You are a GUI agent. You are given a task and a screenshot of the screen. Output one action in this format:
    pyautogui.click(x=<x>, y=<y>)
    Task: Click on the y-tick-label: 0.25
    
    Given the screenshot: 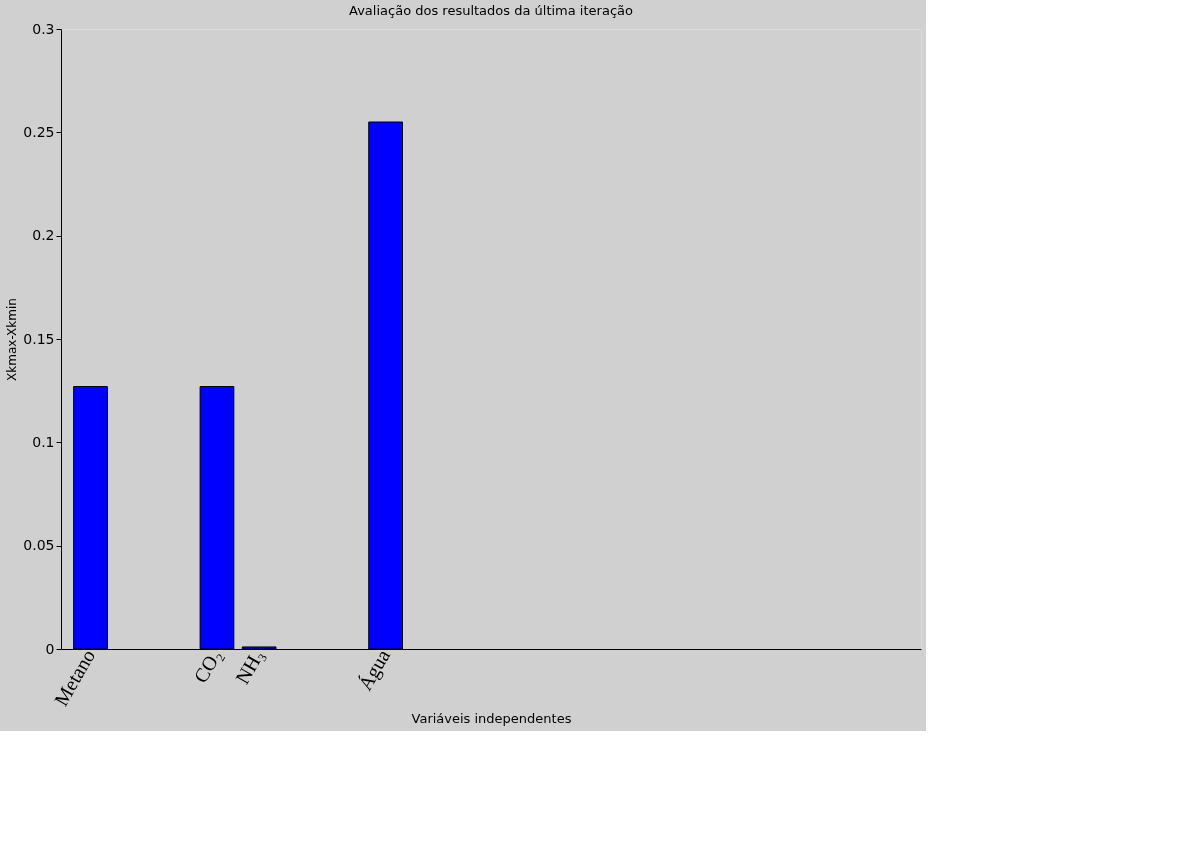 What is the action you would take?
    pyautogui.click(x=39, y=131)
    